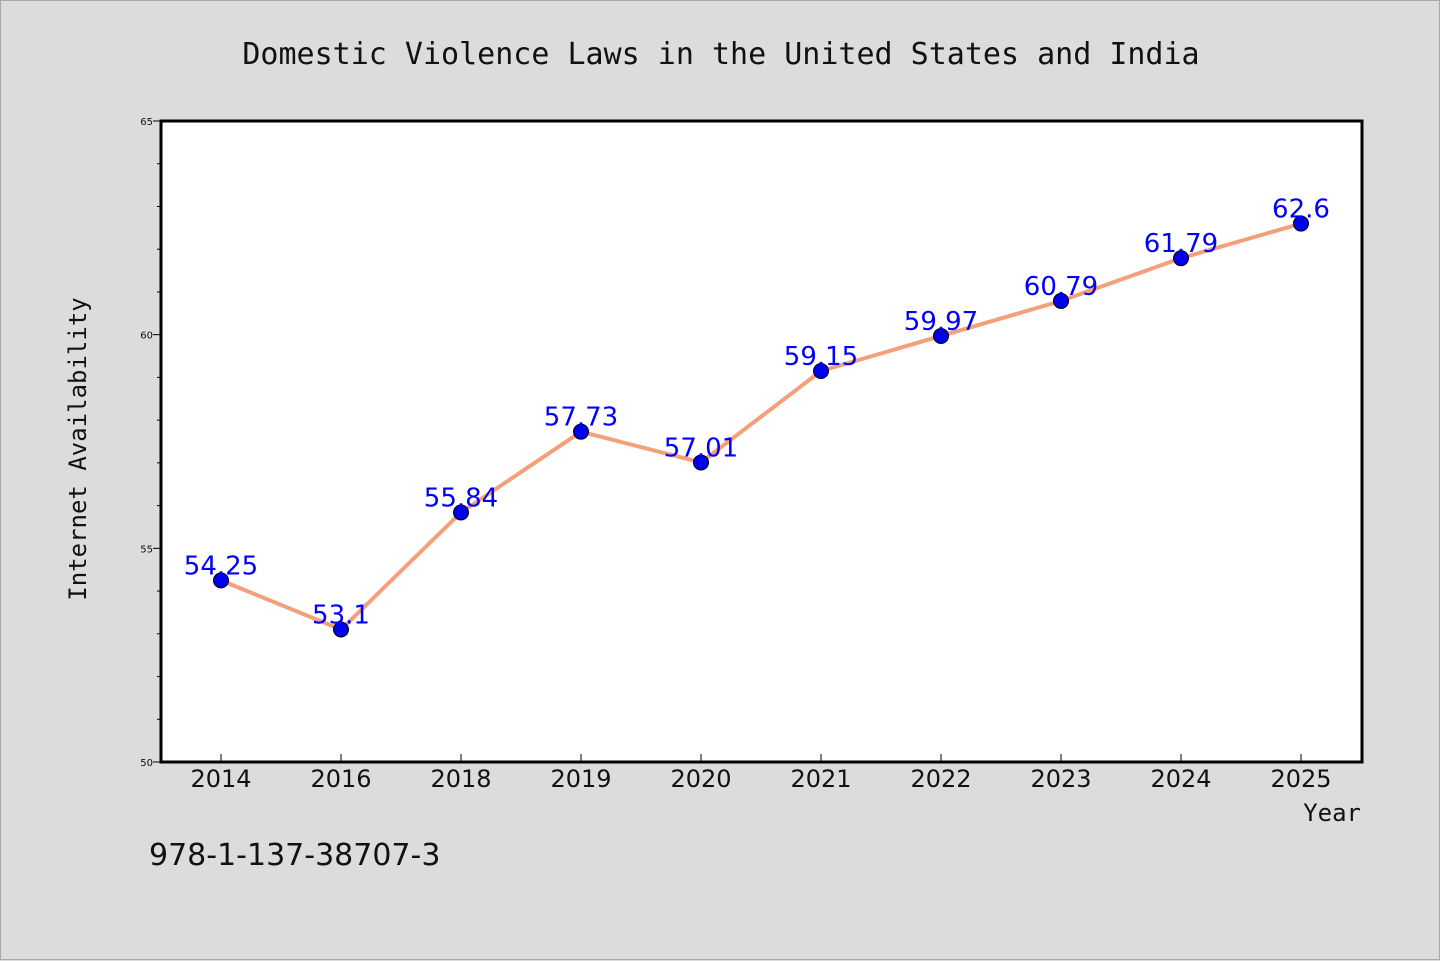 The width and height of the screenshot is (1440, 961). What do you see at coordinates (78, 448) in the screenshot?
I see `y-axis-label: Internet Availability` at bounding box center [78, 448].